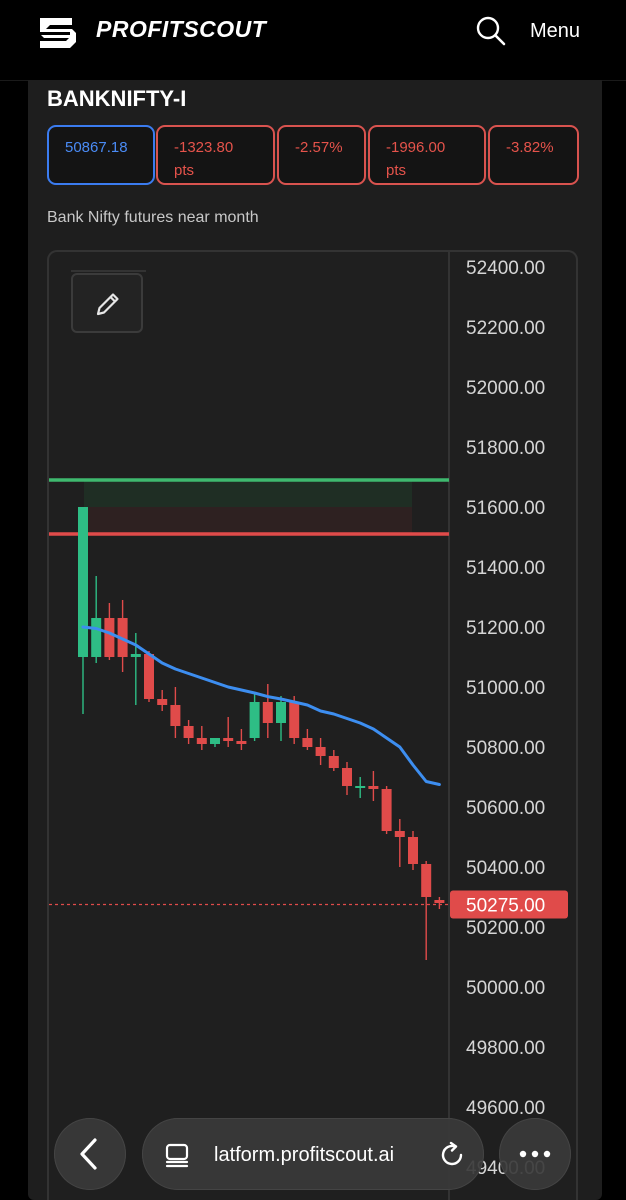 This screenshot has width=626, height=1200. What do you see at coordinates (505, 988) in the screenshot?
I see `y-tick-label: 50000.00` at bounding box center [505, 988].